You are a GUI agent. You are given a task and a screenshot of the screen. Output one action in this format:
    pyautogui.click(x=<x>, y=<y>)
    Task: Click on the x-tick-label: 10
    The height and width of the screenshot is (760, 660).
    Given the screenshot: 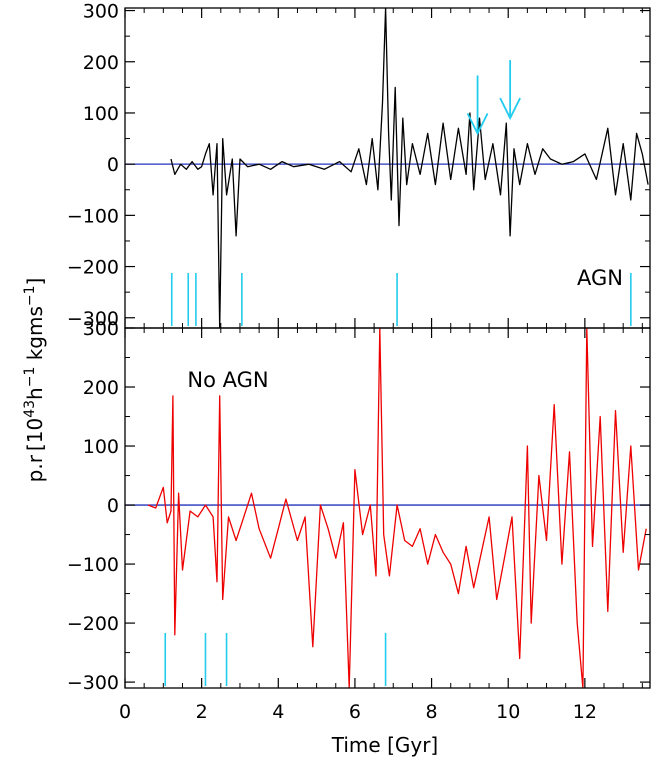 What is the action you would take?
    pyautogui.click(x=508, y=712)
    